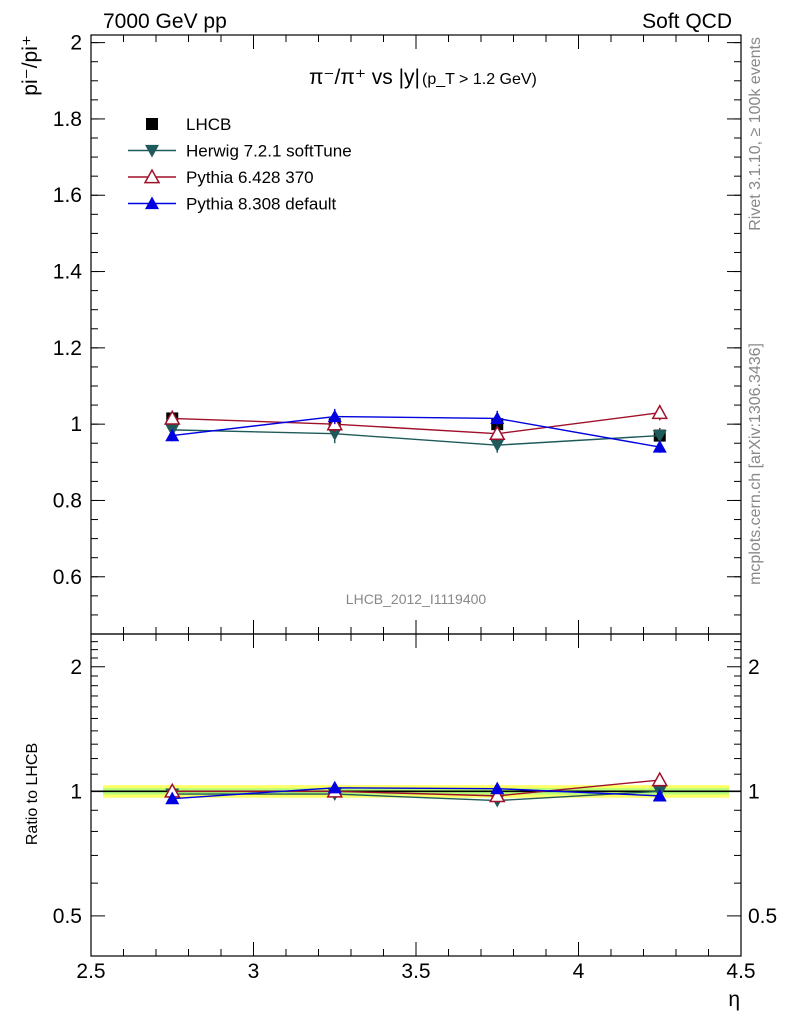 The image size is (786, 1024). I want to click on rivet-label: Rivet 3.1.10, ≥ 100k events, so click(755, 134).